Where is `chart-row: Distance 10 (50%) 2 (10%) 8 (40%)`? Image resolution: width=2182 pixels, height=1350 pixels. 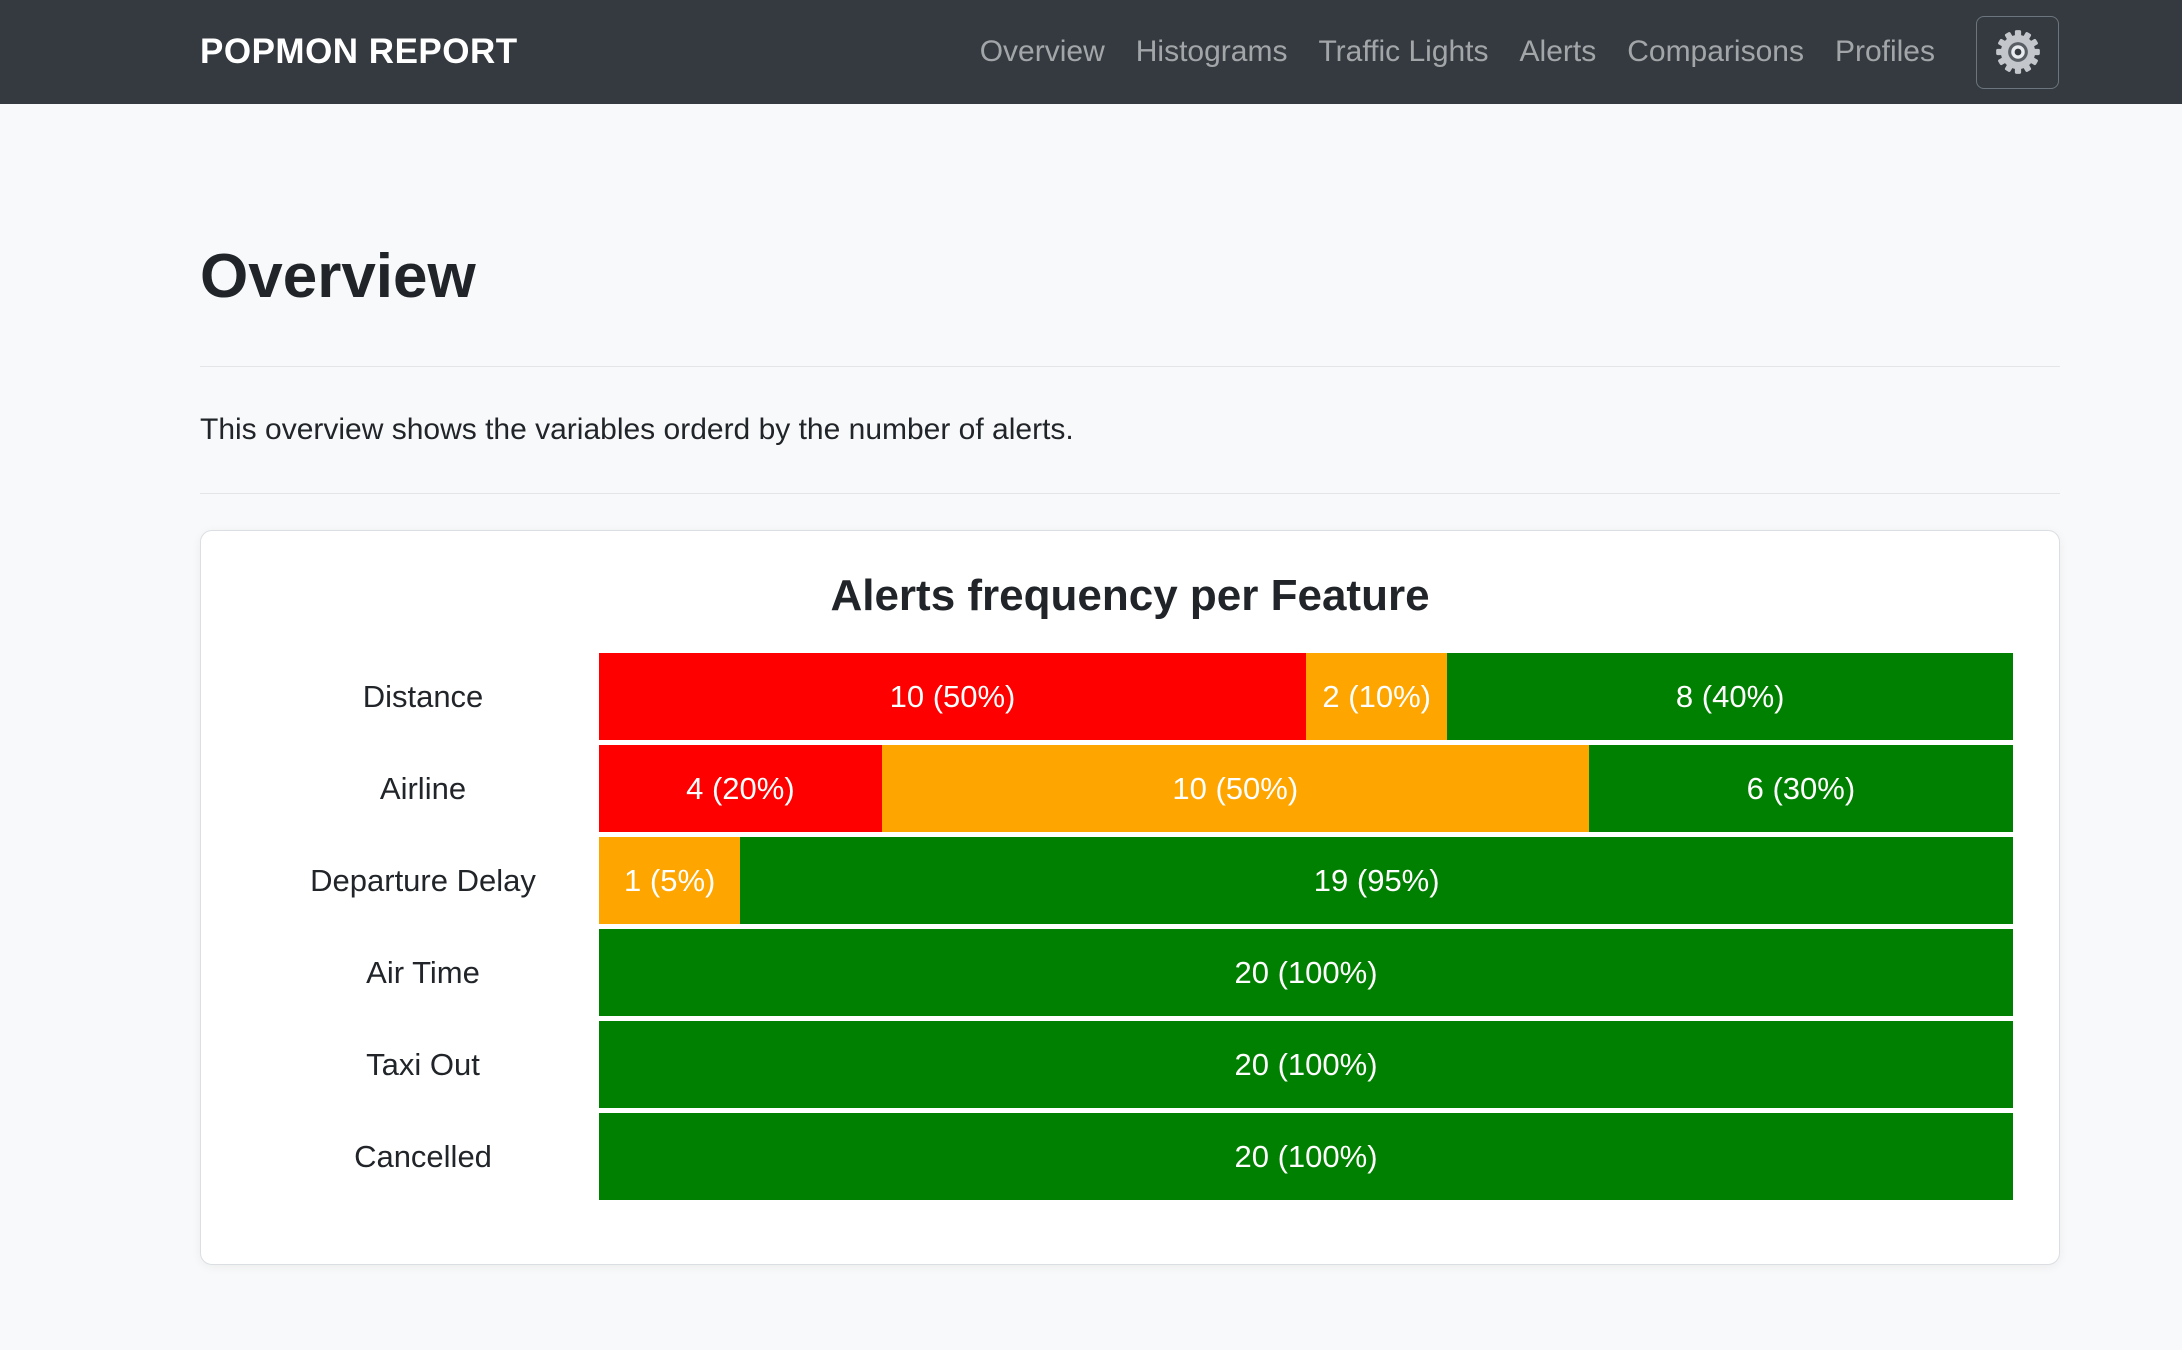 chart-row: Distance 10 (50%) 2 (10%) 8 (40%) is located at coordinates (1130, 696).